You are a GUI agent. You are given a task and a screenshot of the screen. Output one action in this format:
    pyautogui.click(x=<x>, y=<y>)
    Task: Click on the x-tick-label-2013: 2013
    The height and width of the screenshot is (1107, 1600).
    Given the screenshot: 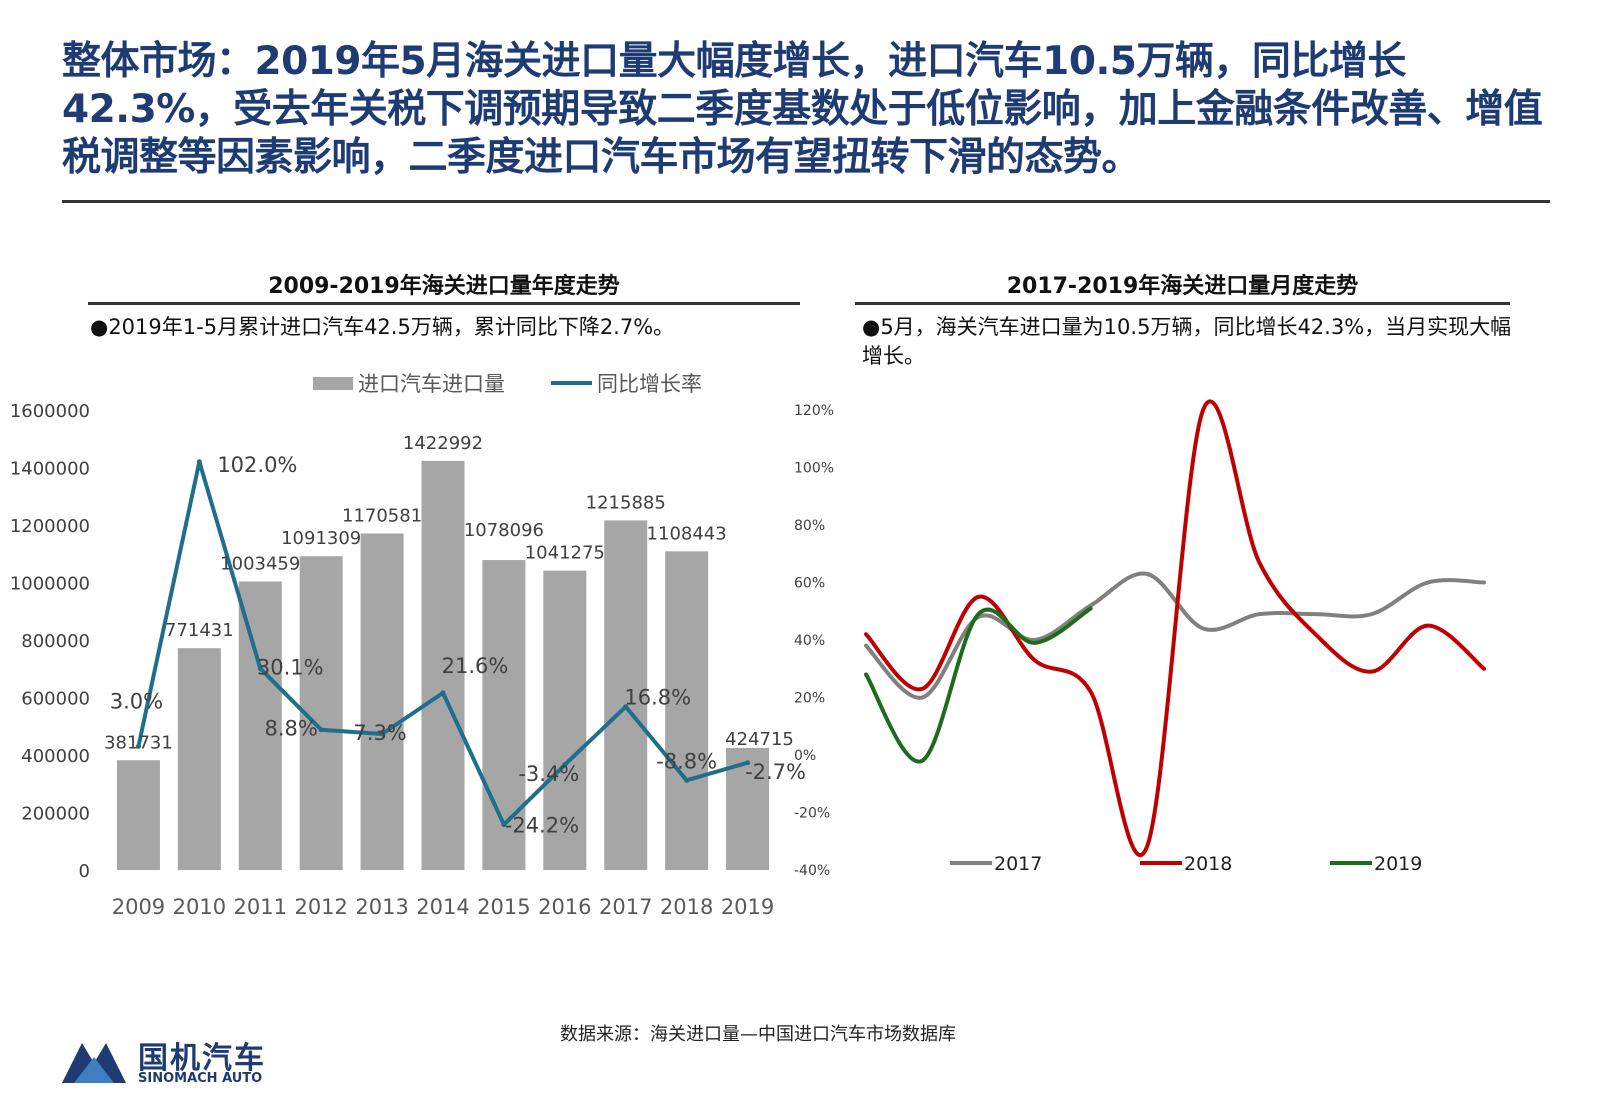 What is the action you would take?
    pyautogui.click(x=381, y=907)
    